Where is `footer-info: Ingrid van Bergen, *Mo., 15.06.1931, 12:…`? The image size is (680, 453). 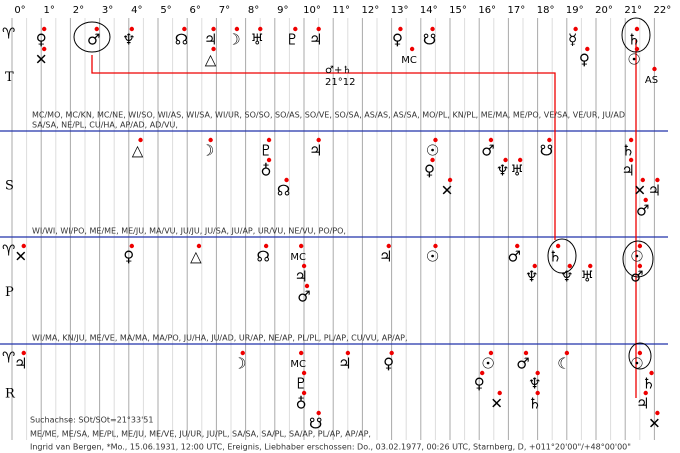
footer-info: Ingrid van Bergen, *Mo., 15.06.1931, 12:… is located at coordinates (330, 447).